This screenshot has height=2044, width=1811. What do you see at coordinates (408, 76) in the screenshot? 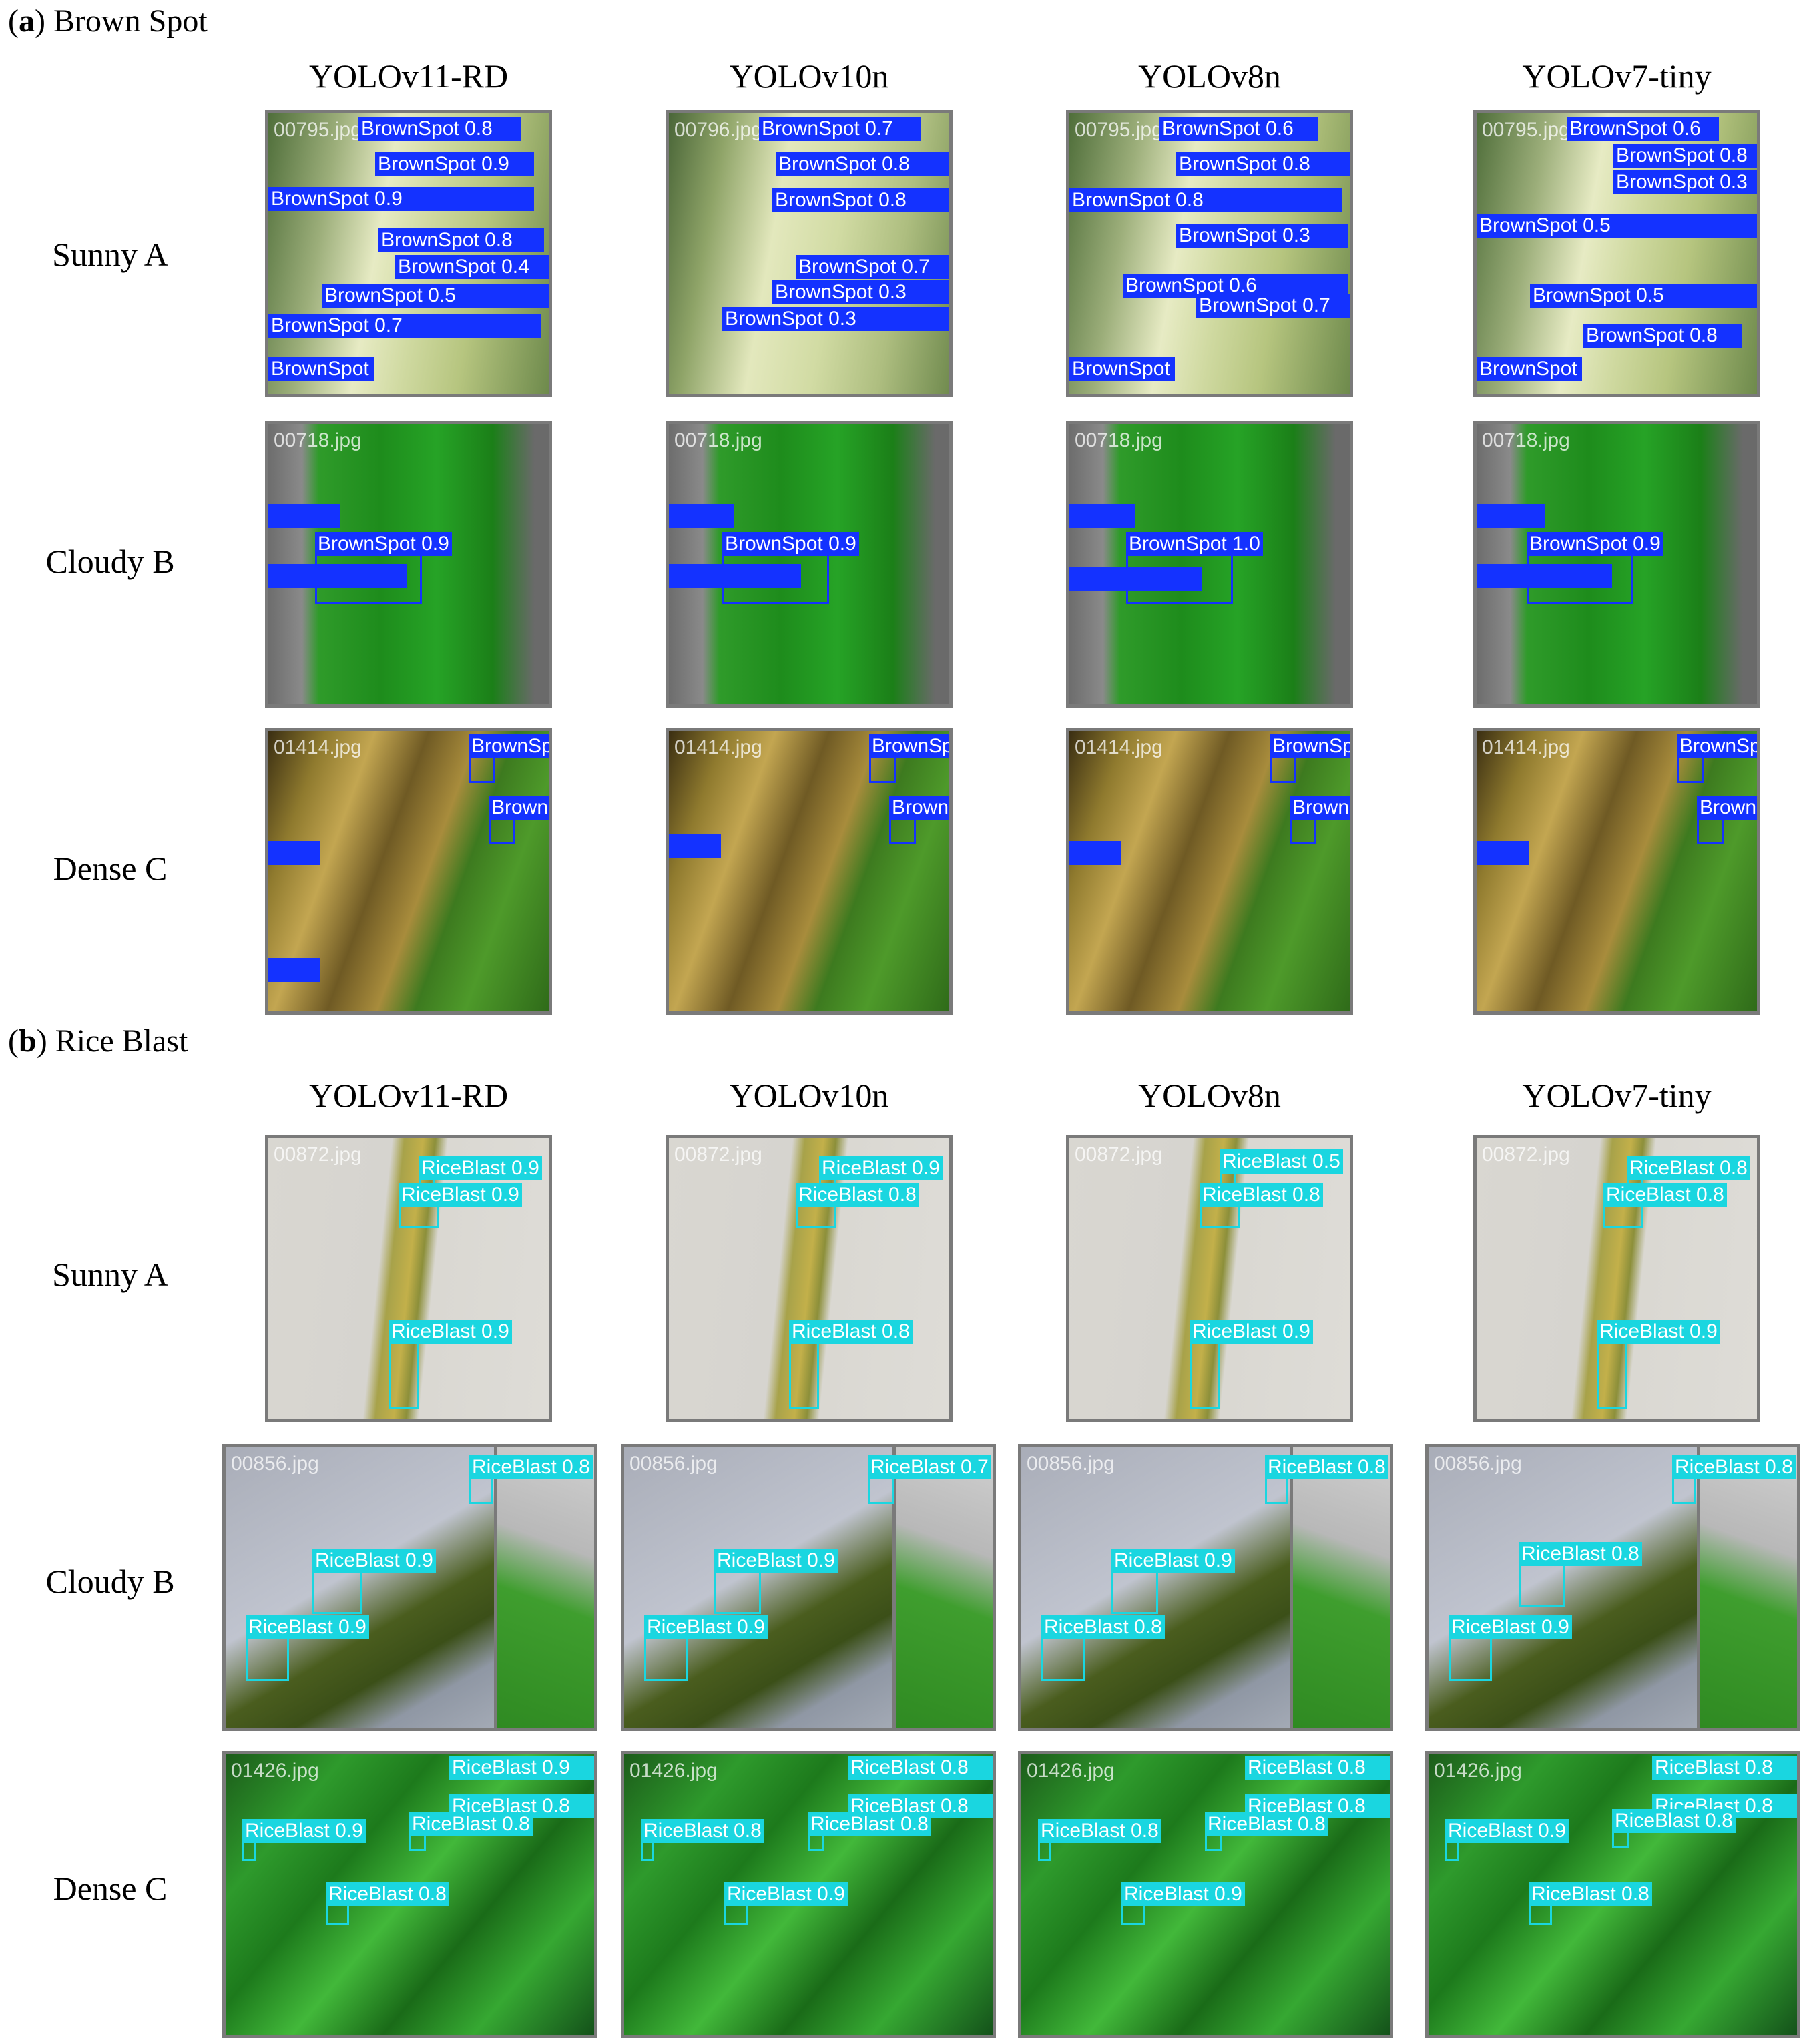
I see `model-label-a-1: YOLOv11-RD` at bounding box center [408, 76].